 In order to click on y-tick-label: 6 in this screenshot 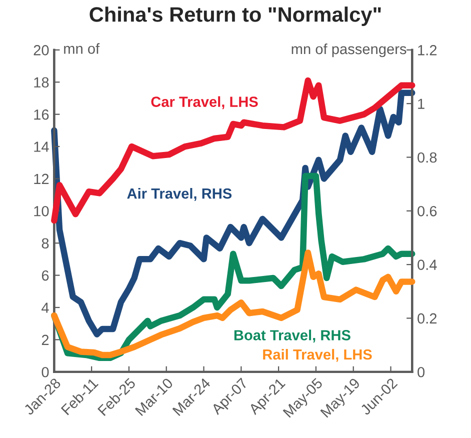, I will do `click(45, 275)`.